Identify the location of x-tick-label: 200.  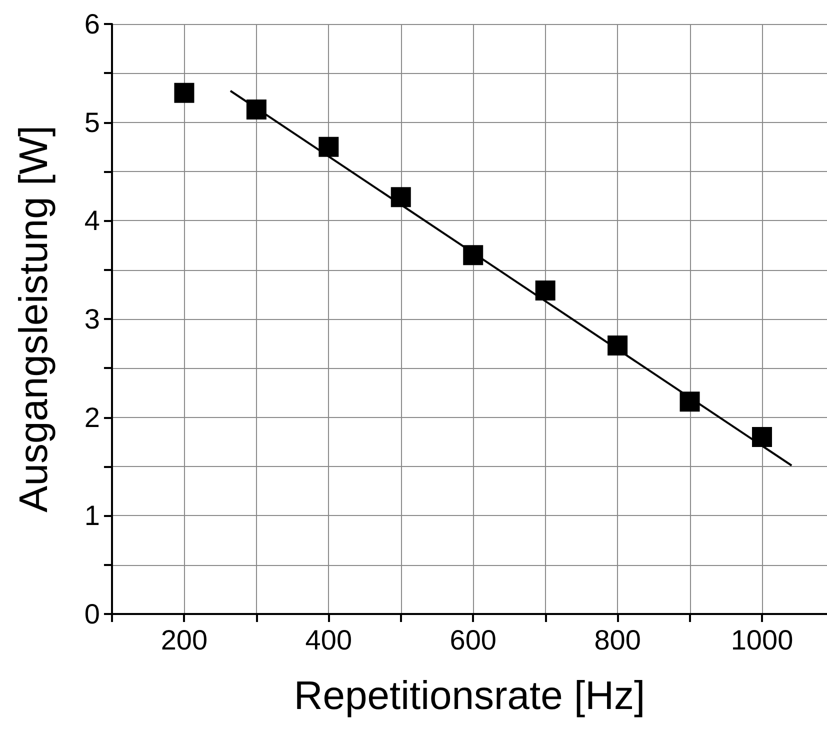
(184, 640).